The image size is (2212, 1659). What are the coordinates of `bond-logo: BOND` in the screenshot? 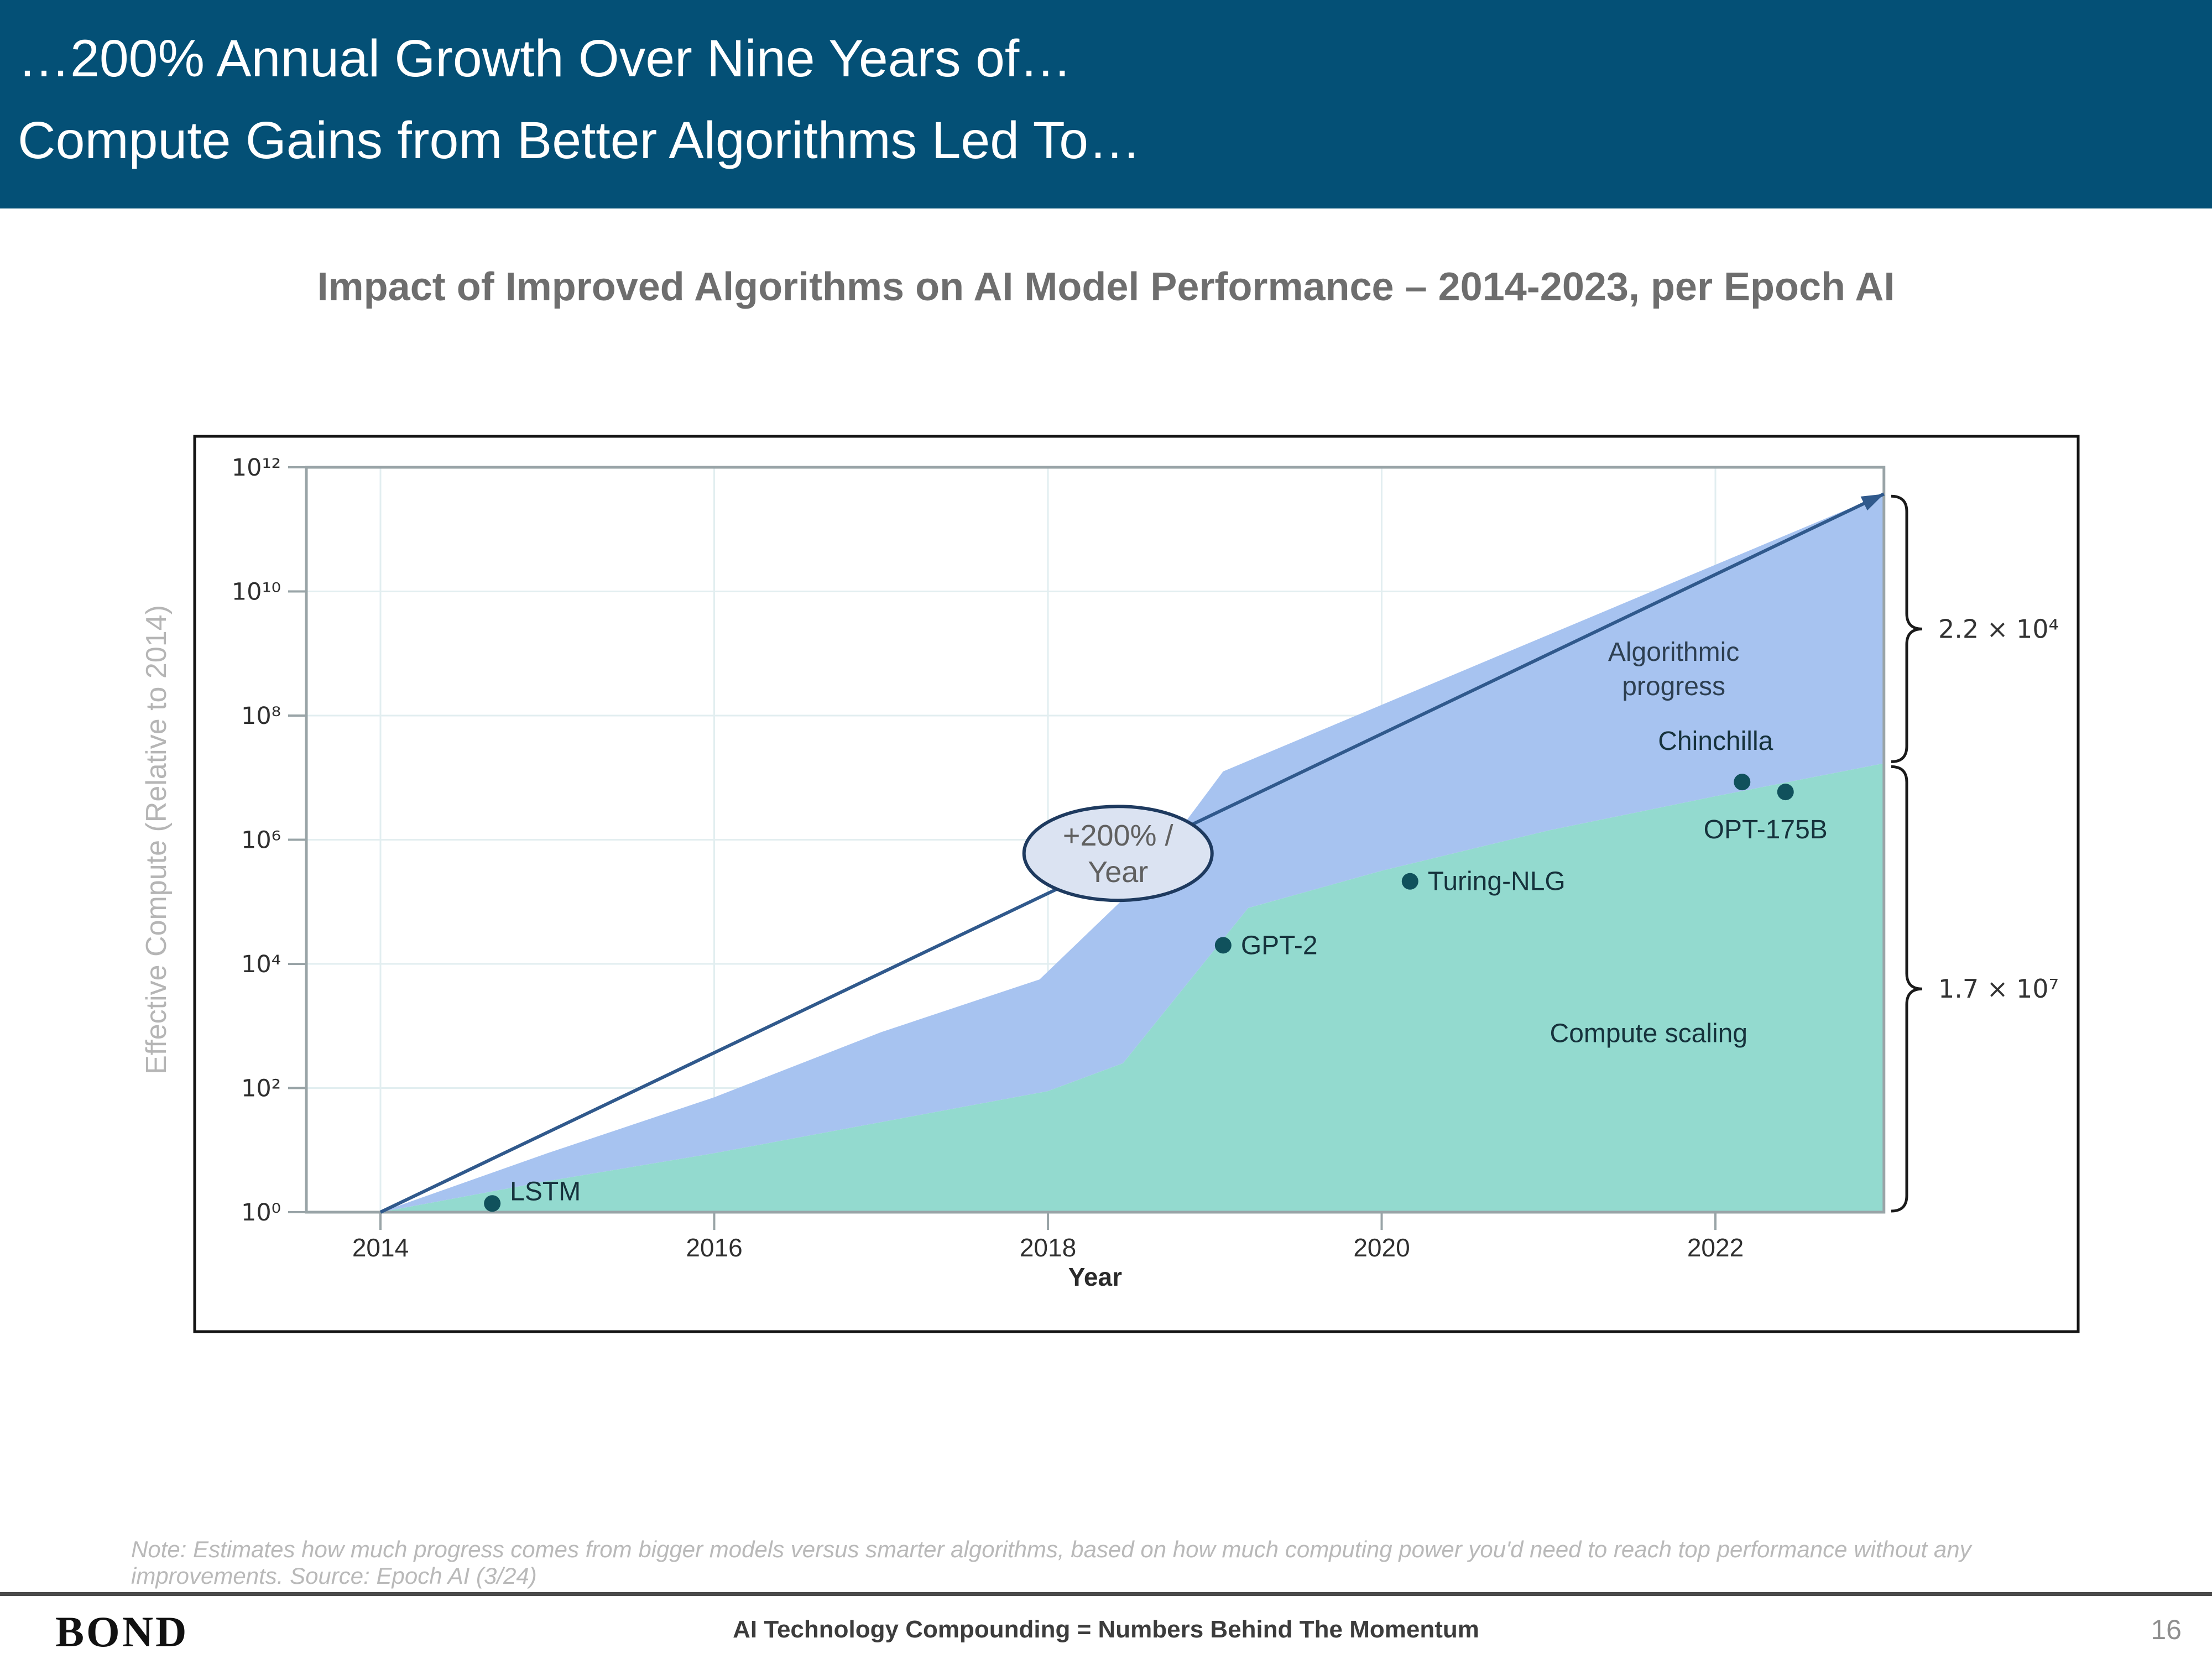 It's located at (122, 1632).